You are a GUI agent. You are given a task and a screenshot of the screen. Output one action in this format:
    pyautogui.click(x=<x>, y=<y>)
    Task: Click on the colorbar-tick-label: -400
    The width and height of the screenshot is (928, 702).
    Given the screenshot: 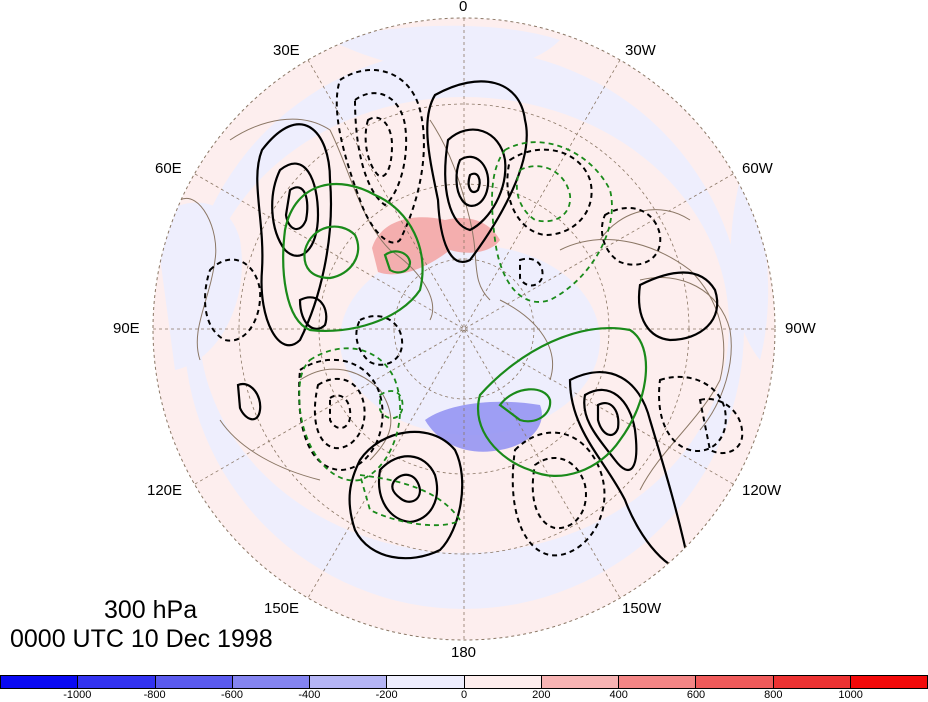 What is the action you would take?
    pyautogui.click(x=309, y=695)
    